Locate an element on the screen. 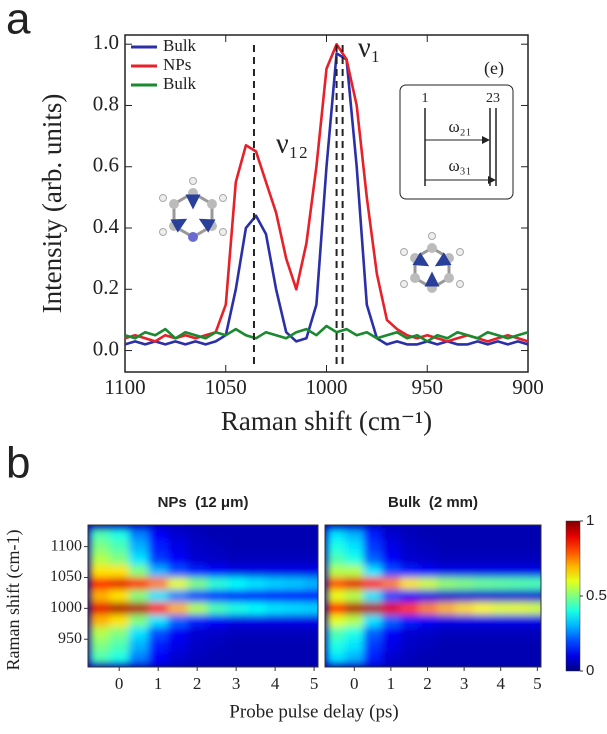 The image size is (607, 734). x-tick-label: 5 is located at coordinates (314, 683).